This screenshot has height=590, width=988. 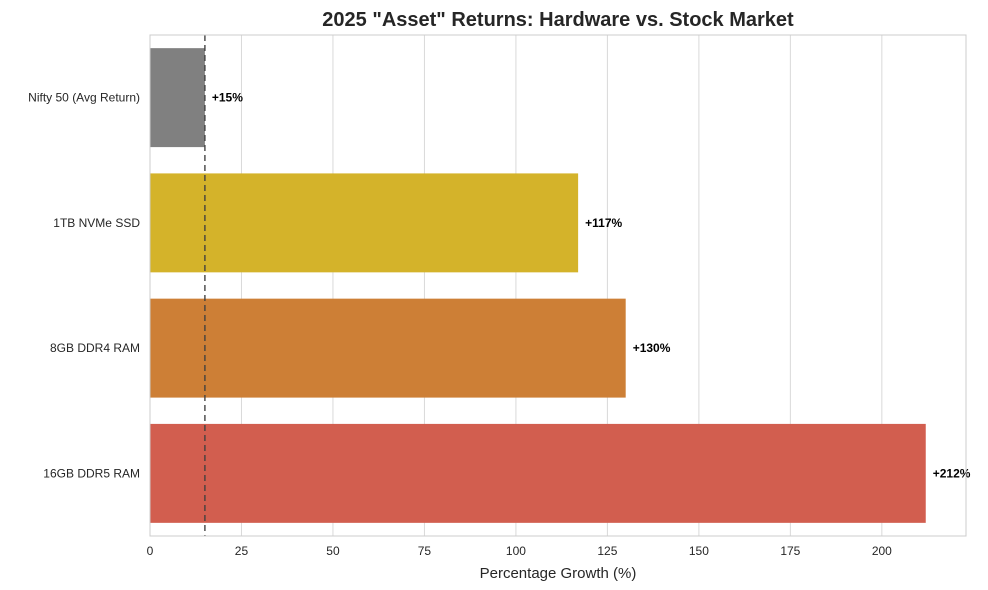 What do you see at coordinates (242, 551) in the screenshot?
I see `x-tick-label: 25` at bounding box center [242, 551].